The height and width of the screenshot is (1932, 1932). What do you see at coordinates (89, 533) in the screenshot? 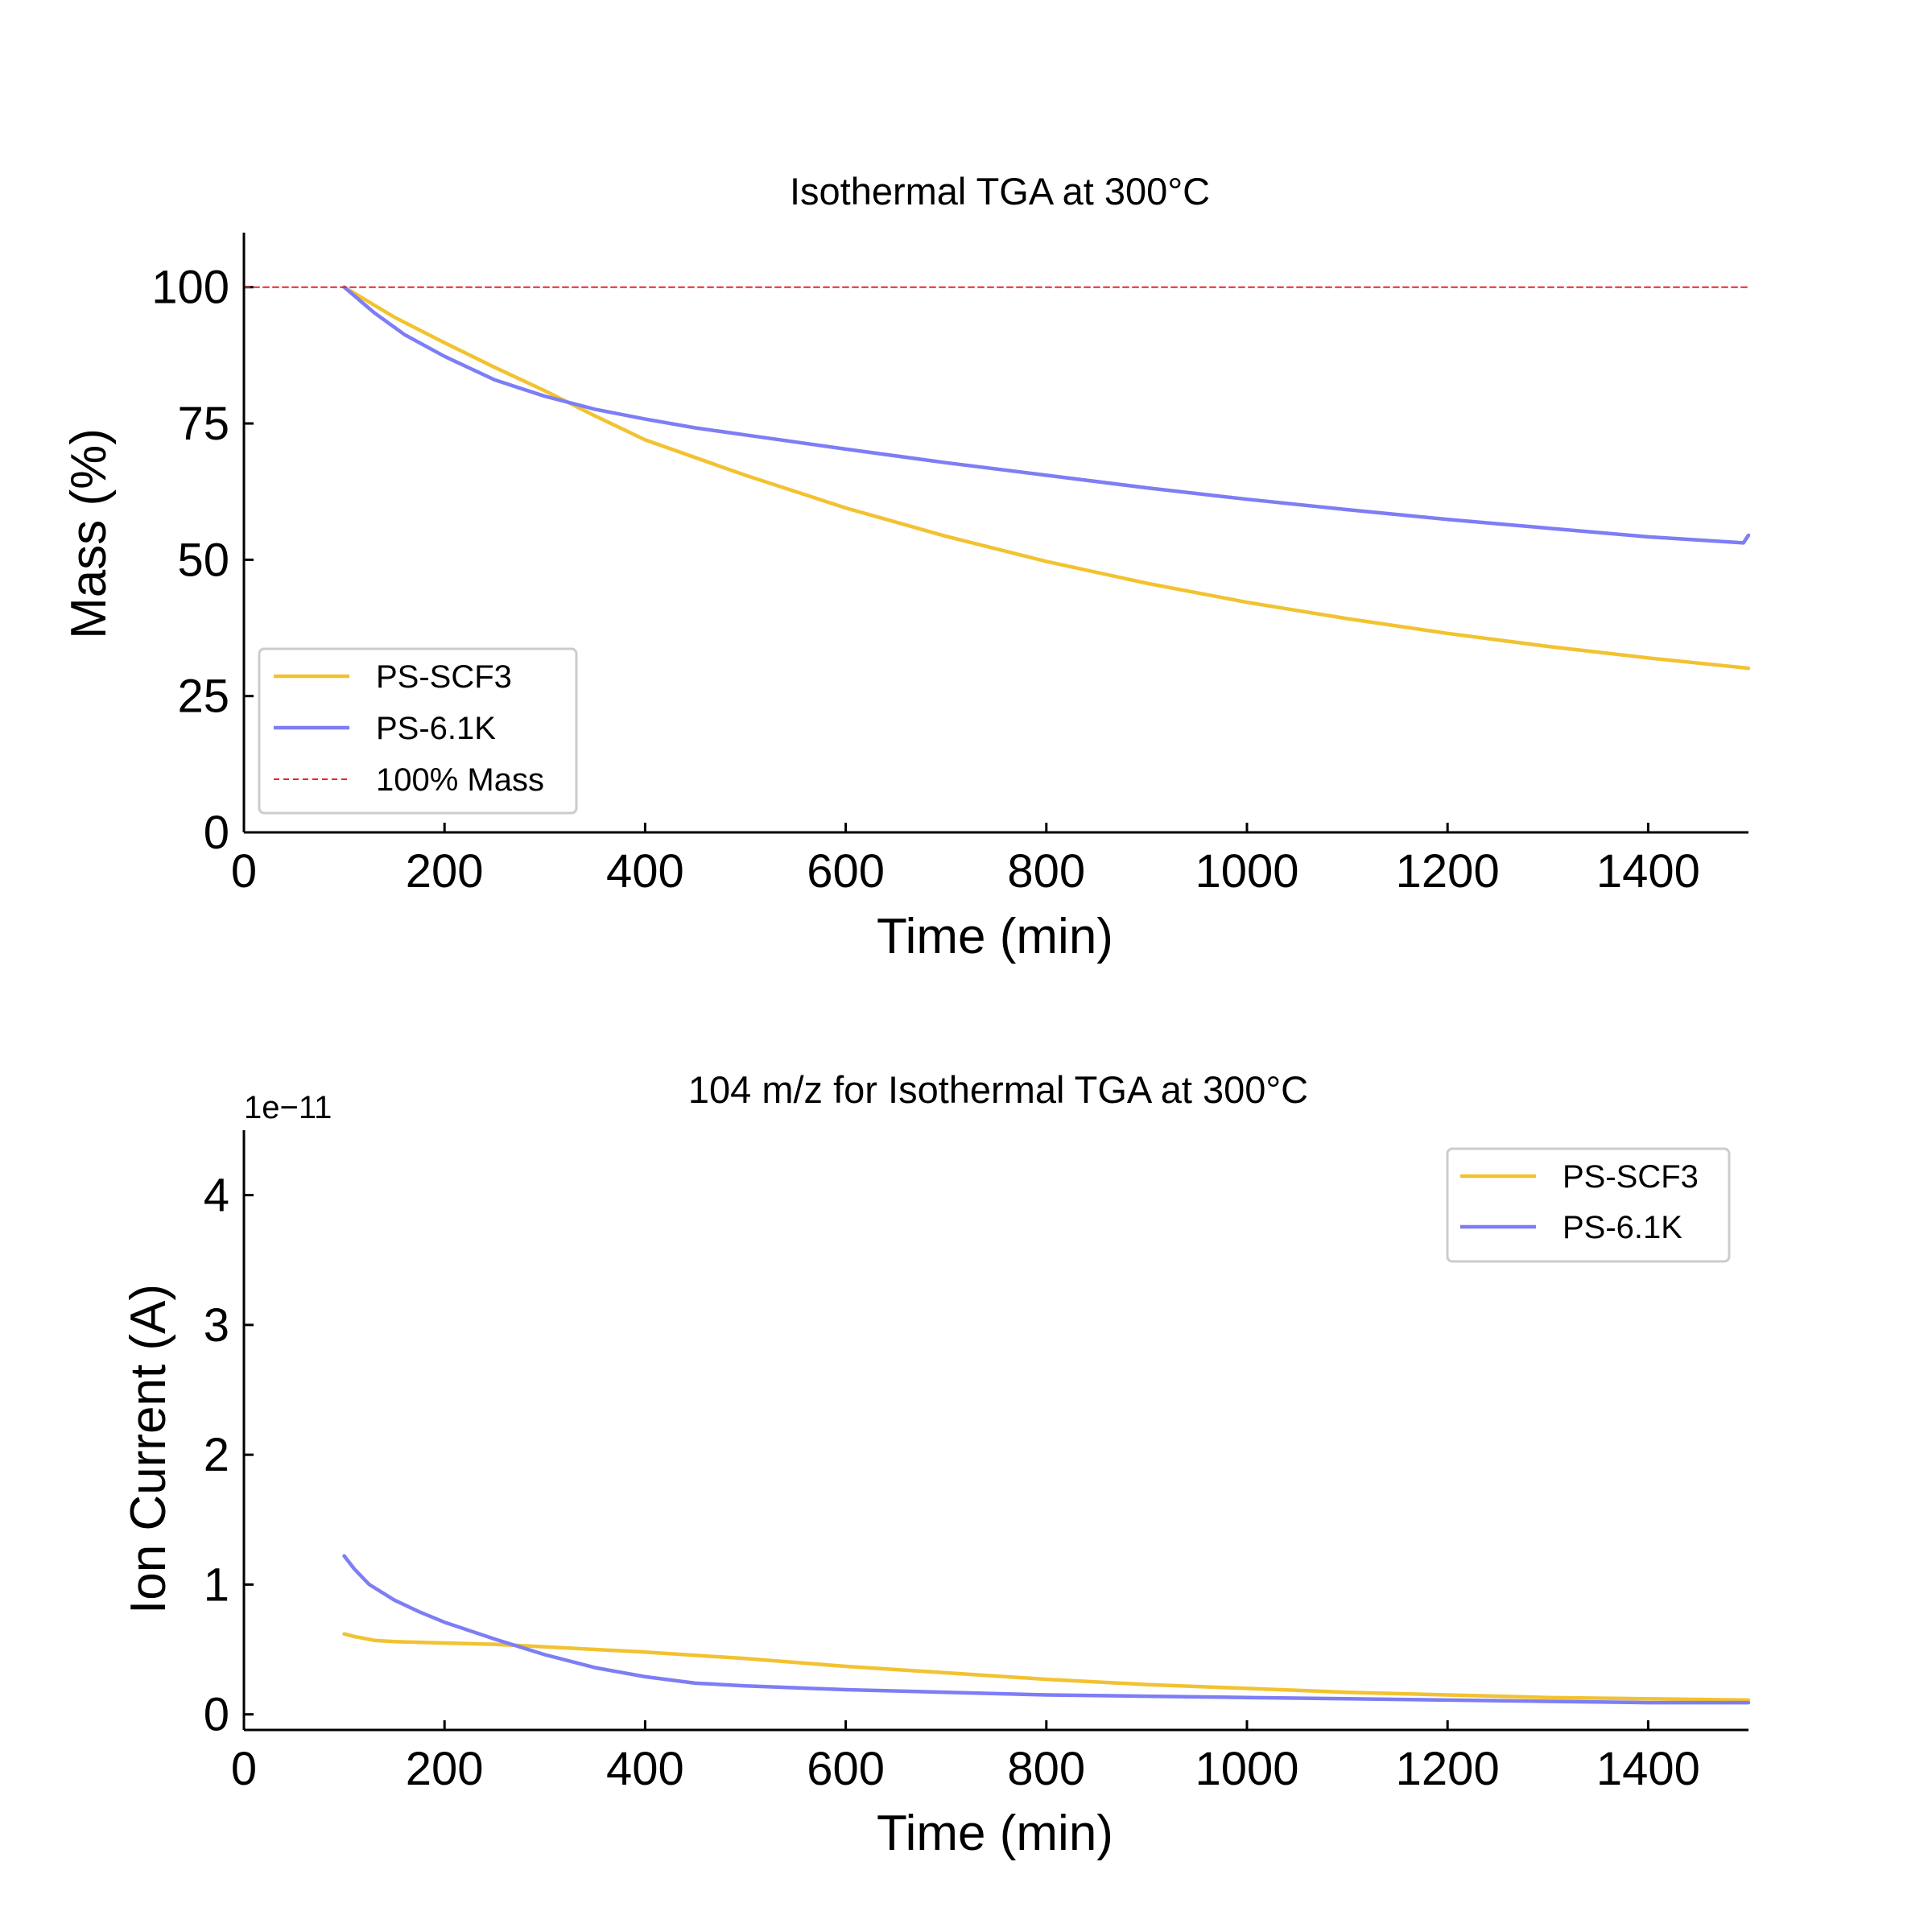
I see `y-axis-label: Mass (%)` at bounding box center [89, 533].